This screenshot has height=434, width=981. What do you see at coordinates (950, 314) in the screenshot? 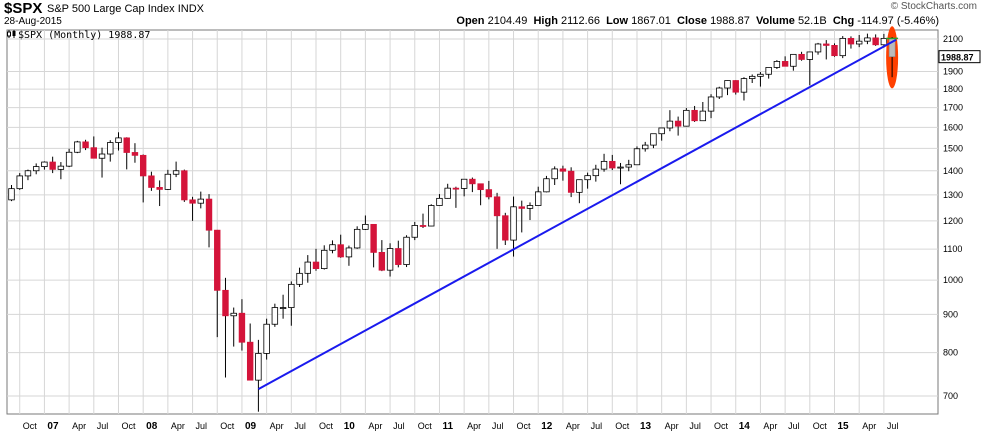
I see `y-tick-label: 900` at bounding box center [950, 314].